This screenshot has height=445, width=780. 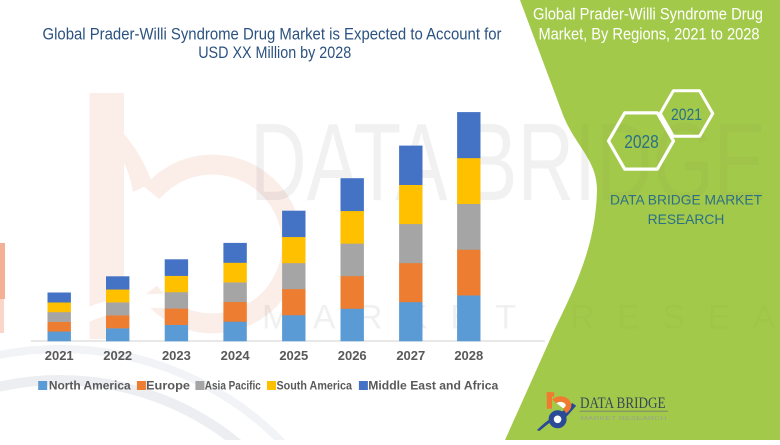 I want to click on svg-text: North America, so click(x=90, y=385).